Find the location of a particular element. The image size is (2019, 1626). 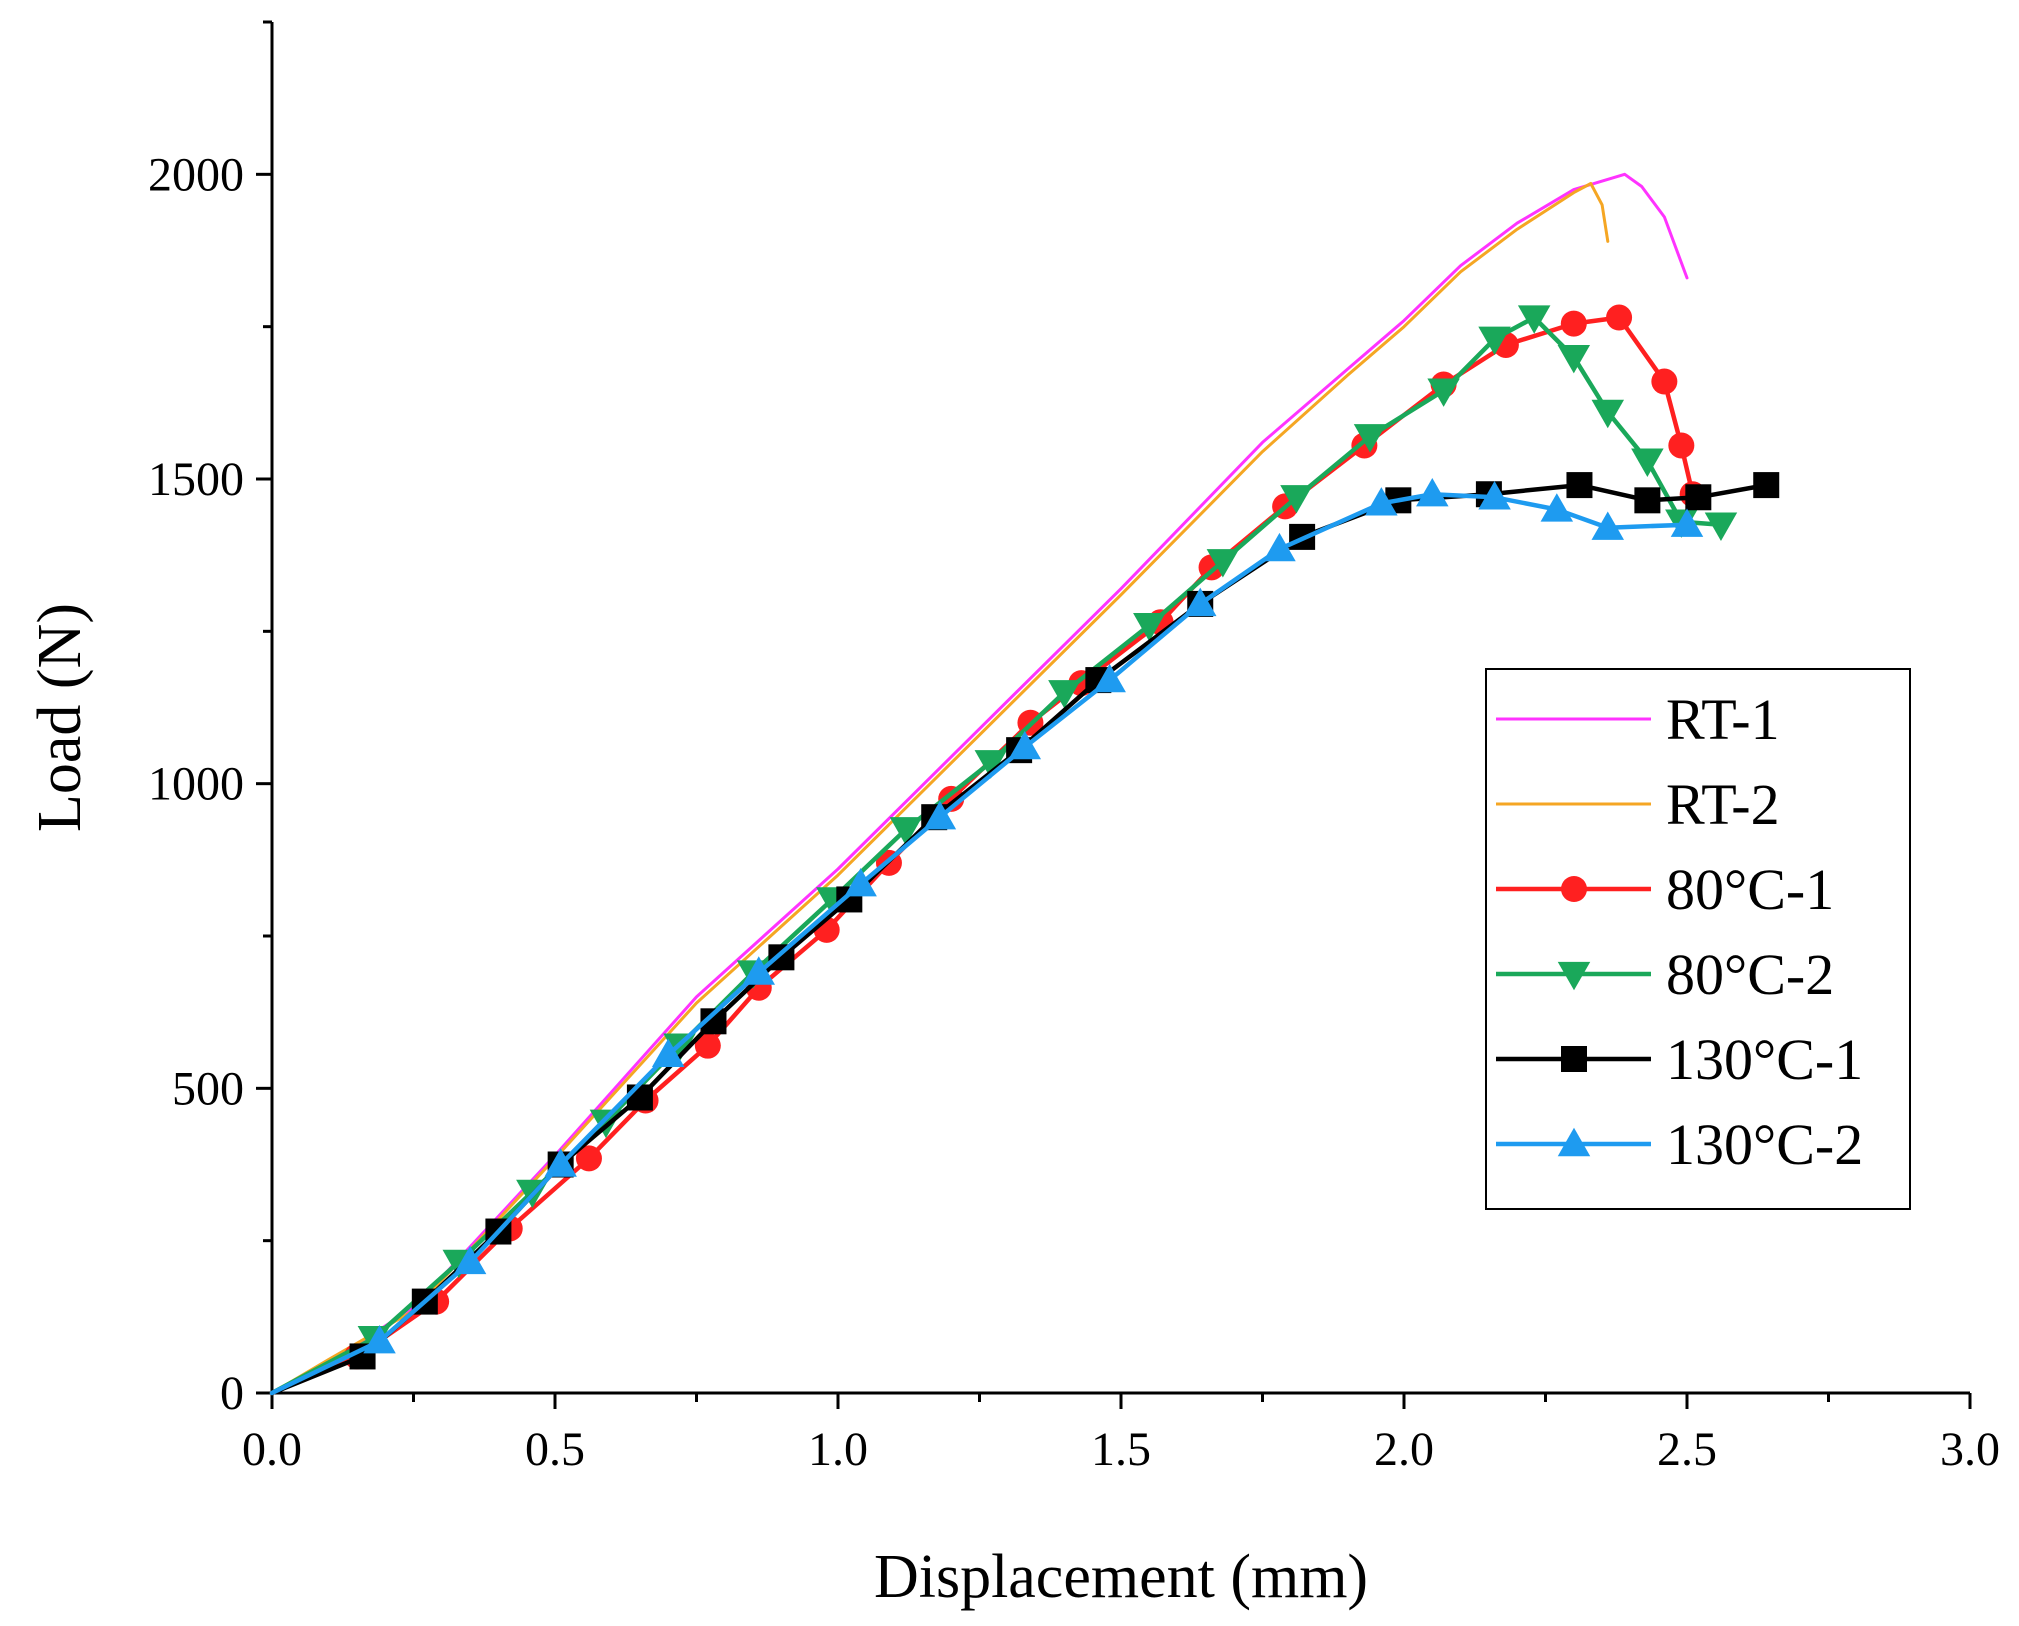

y-tick-label: 1000 is located at coordinates (196, 784).